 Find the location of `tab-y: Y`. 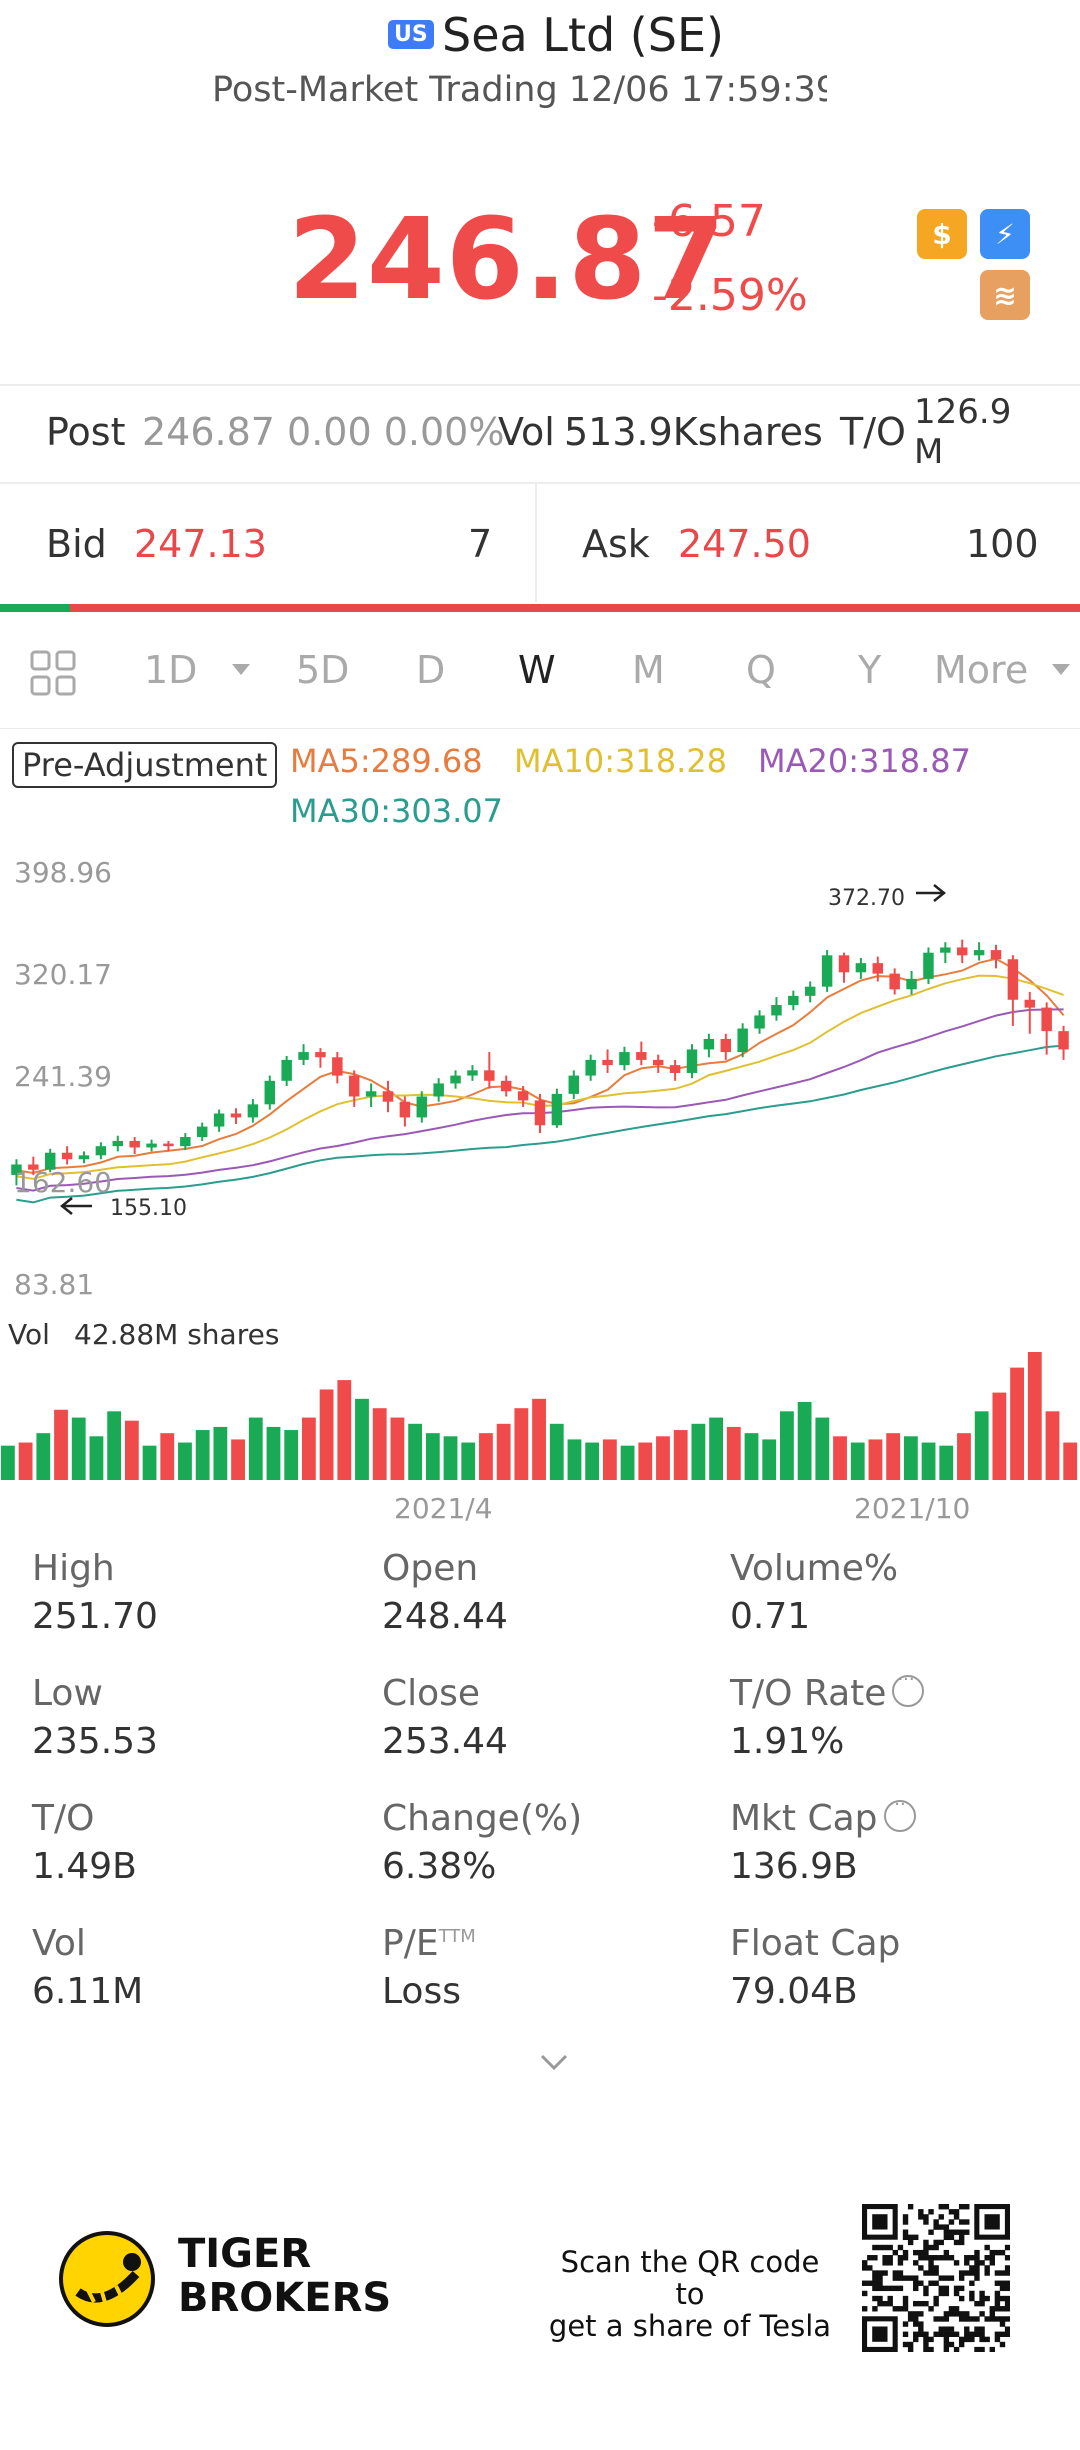

tab-y: Y is located at coordinates (870, 670).